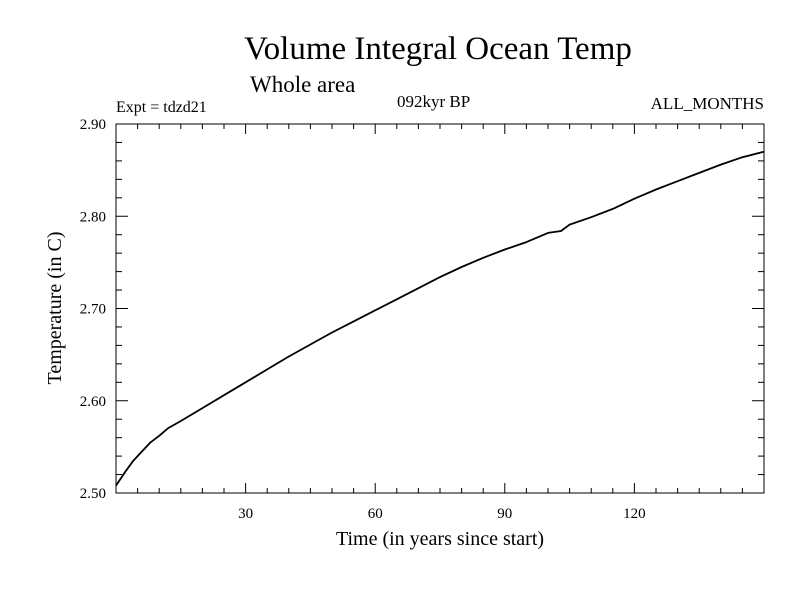 The width and height of the screenshot is (800, 600). I want to click on experiment-label: Expt = tdzd21, so click(161, 107).